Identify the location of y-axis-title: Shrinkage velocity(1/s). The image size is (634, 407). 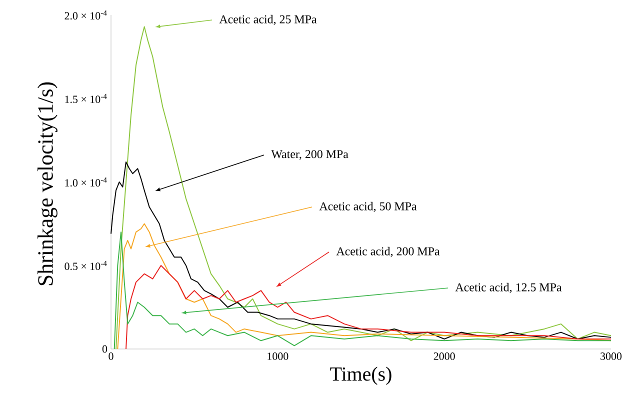
(48, 184).